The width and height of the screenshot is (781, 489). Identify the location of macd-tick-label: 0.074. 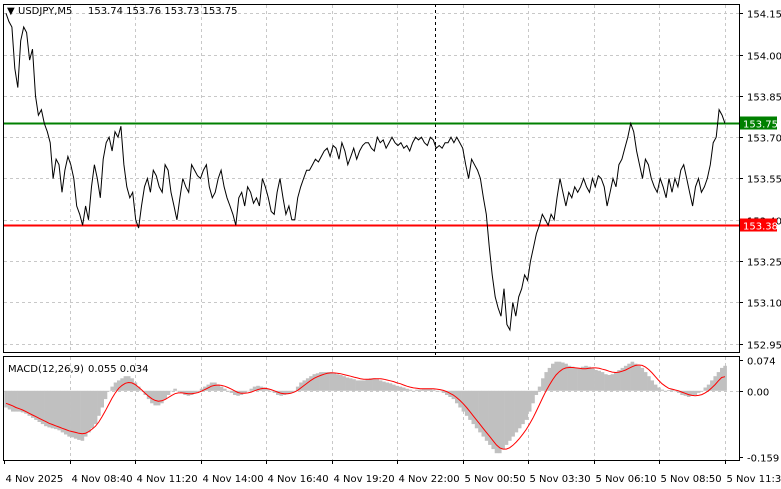
(761, 362).